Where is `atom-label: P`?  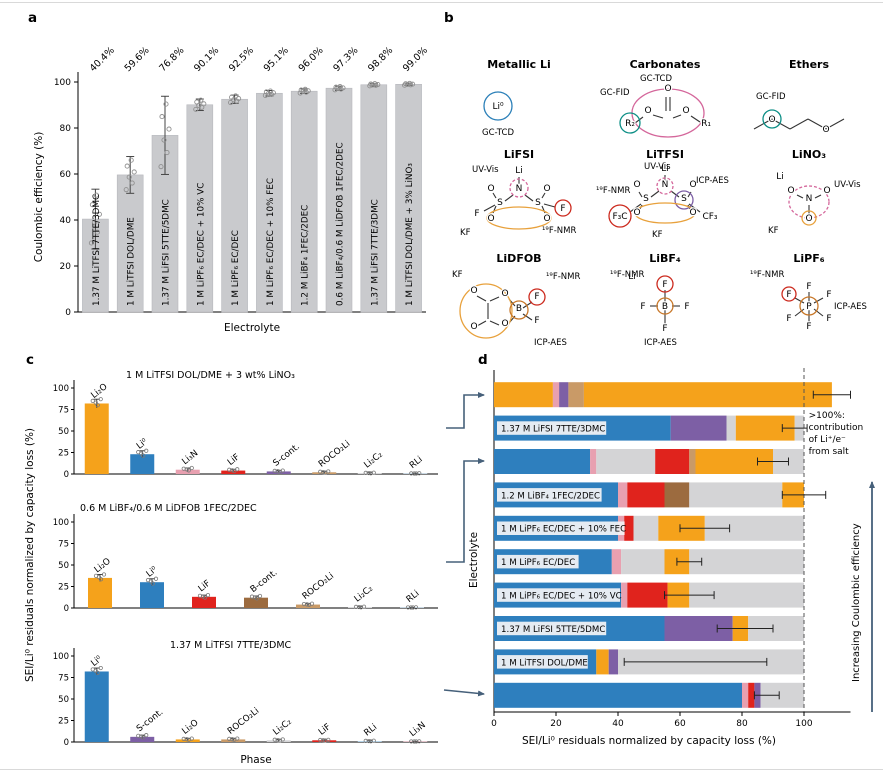
atom-label: P is located at coordinates (809, 307).